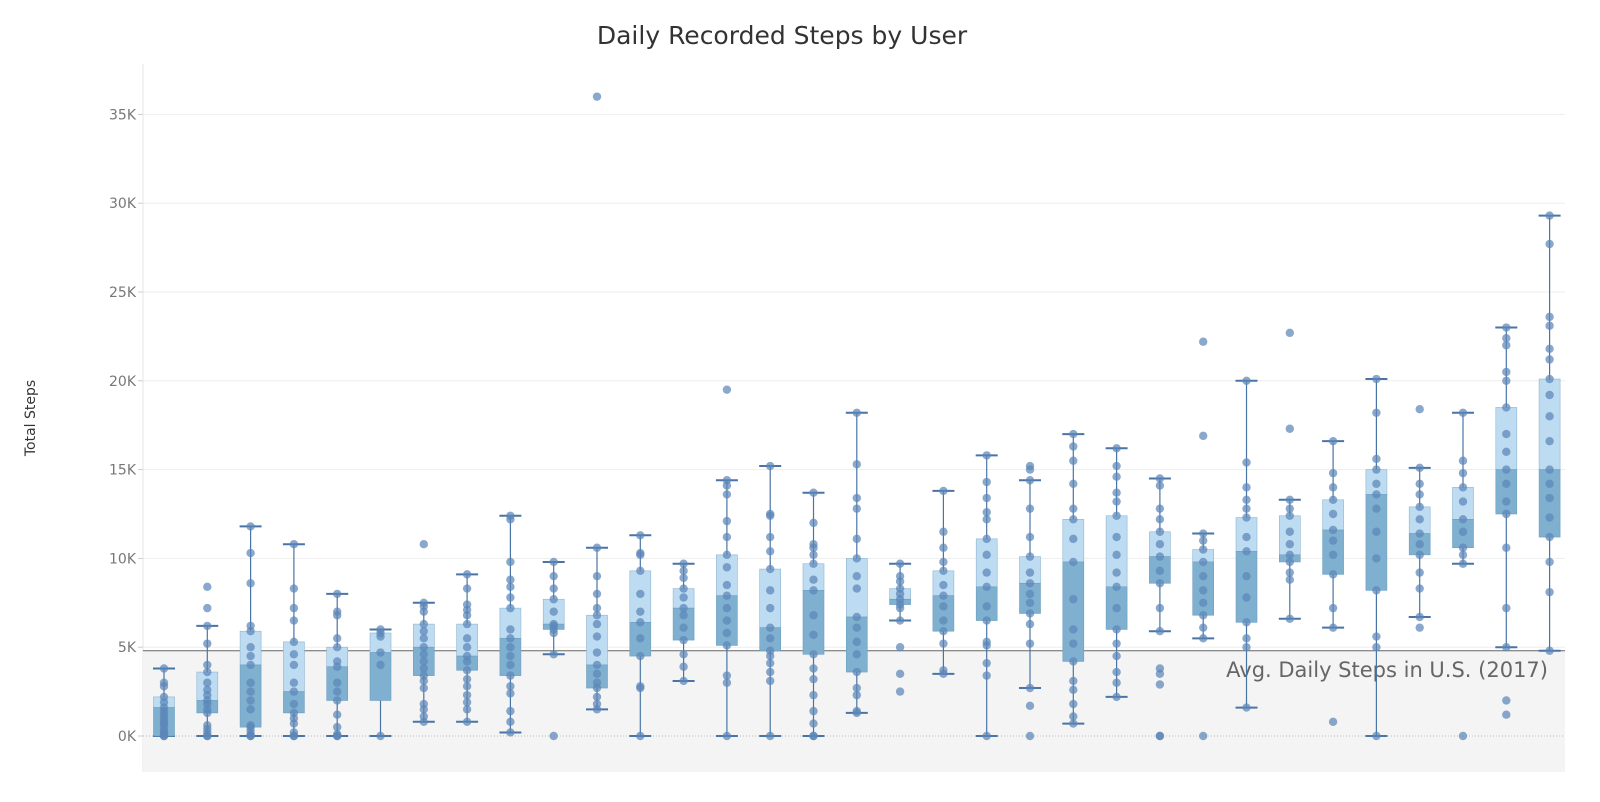  What do you see at coordinates (986, 563) in the screenshot?
I see `box-upper` at bounding box center [986, 563].